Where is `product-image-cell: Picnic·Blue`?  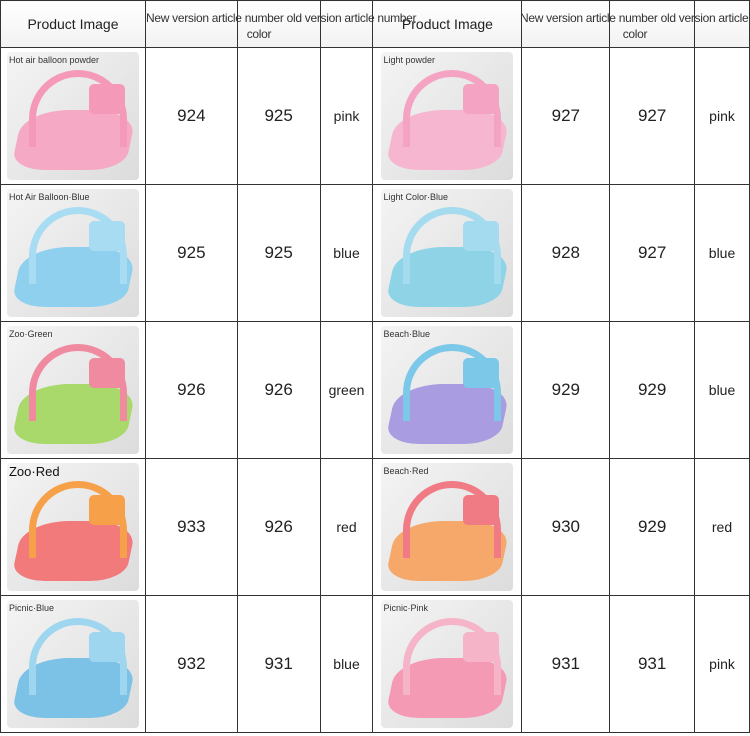 product-image-cell: Picnic·Blue is located at coordinates (73, 664).